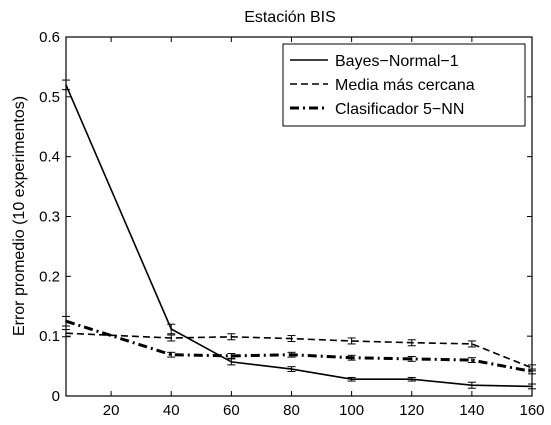  I want to click on x-tick-label: 20, so click(111, 410).